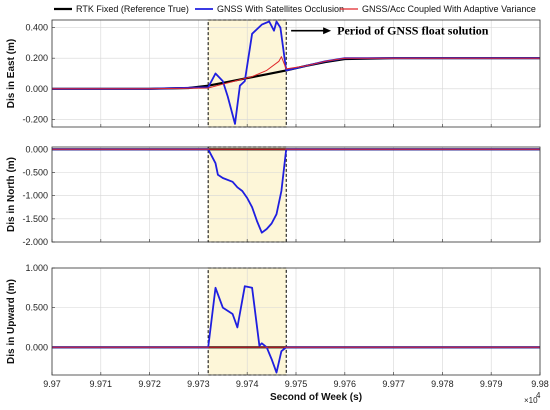  Describe the element at coordinates (280, 9) in the screenshot. I see `legend-label: GNSS With Satellites Occlusion` at that location.